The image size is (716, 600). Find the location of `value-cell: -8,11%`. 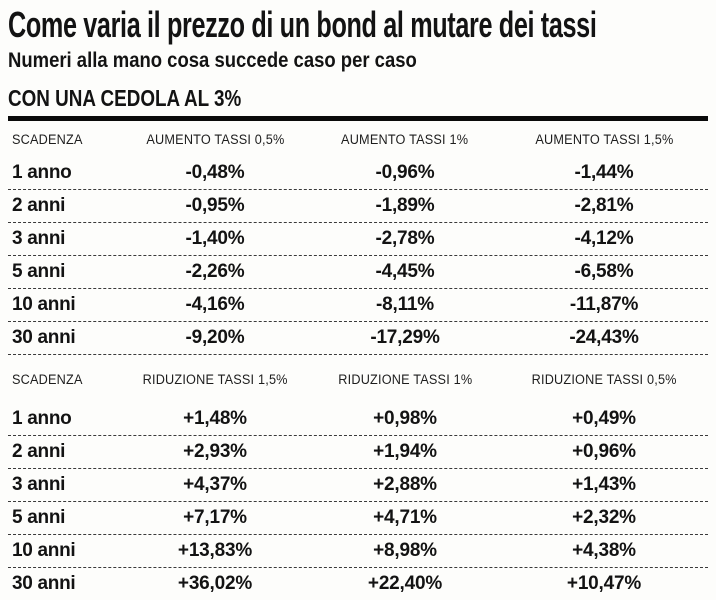

value-cell: -8,11% is located at coordinates (405, 304).